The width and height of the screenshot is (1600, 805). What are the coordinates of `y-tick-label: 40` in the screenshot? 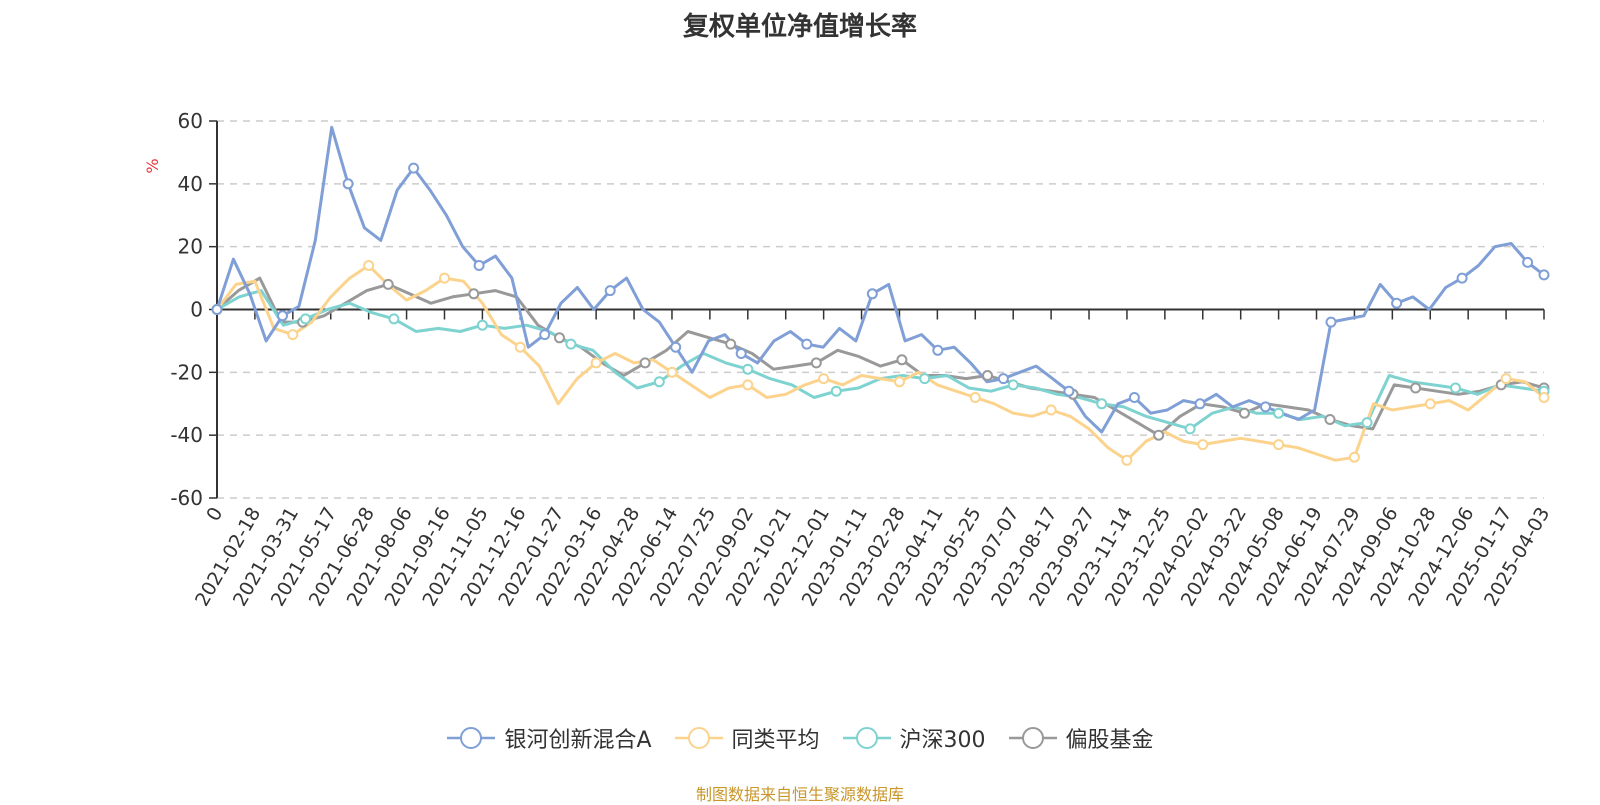 It's located at (190, 184).